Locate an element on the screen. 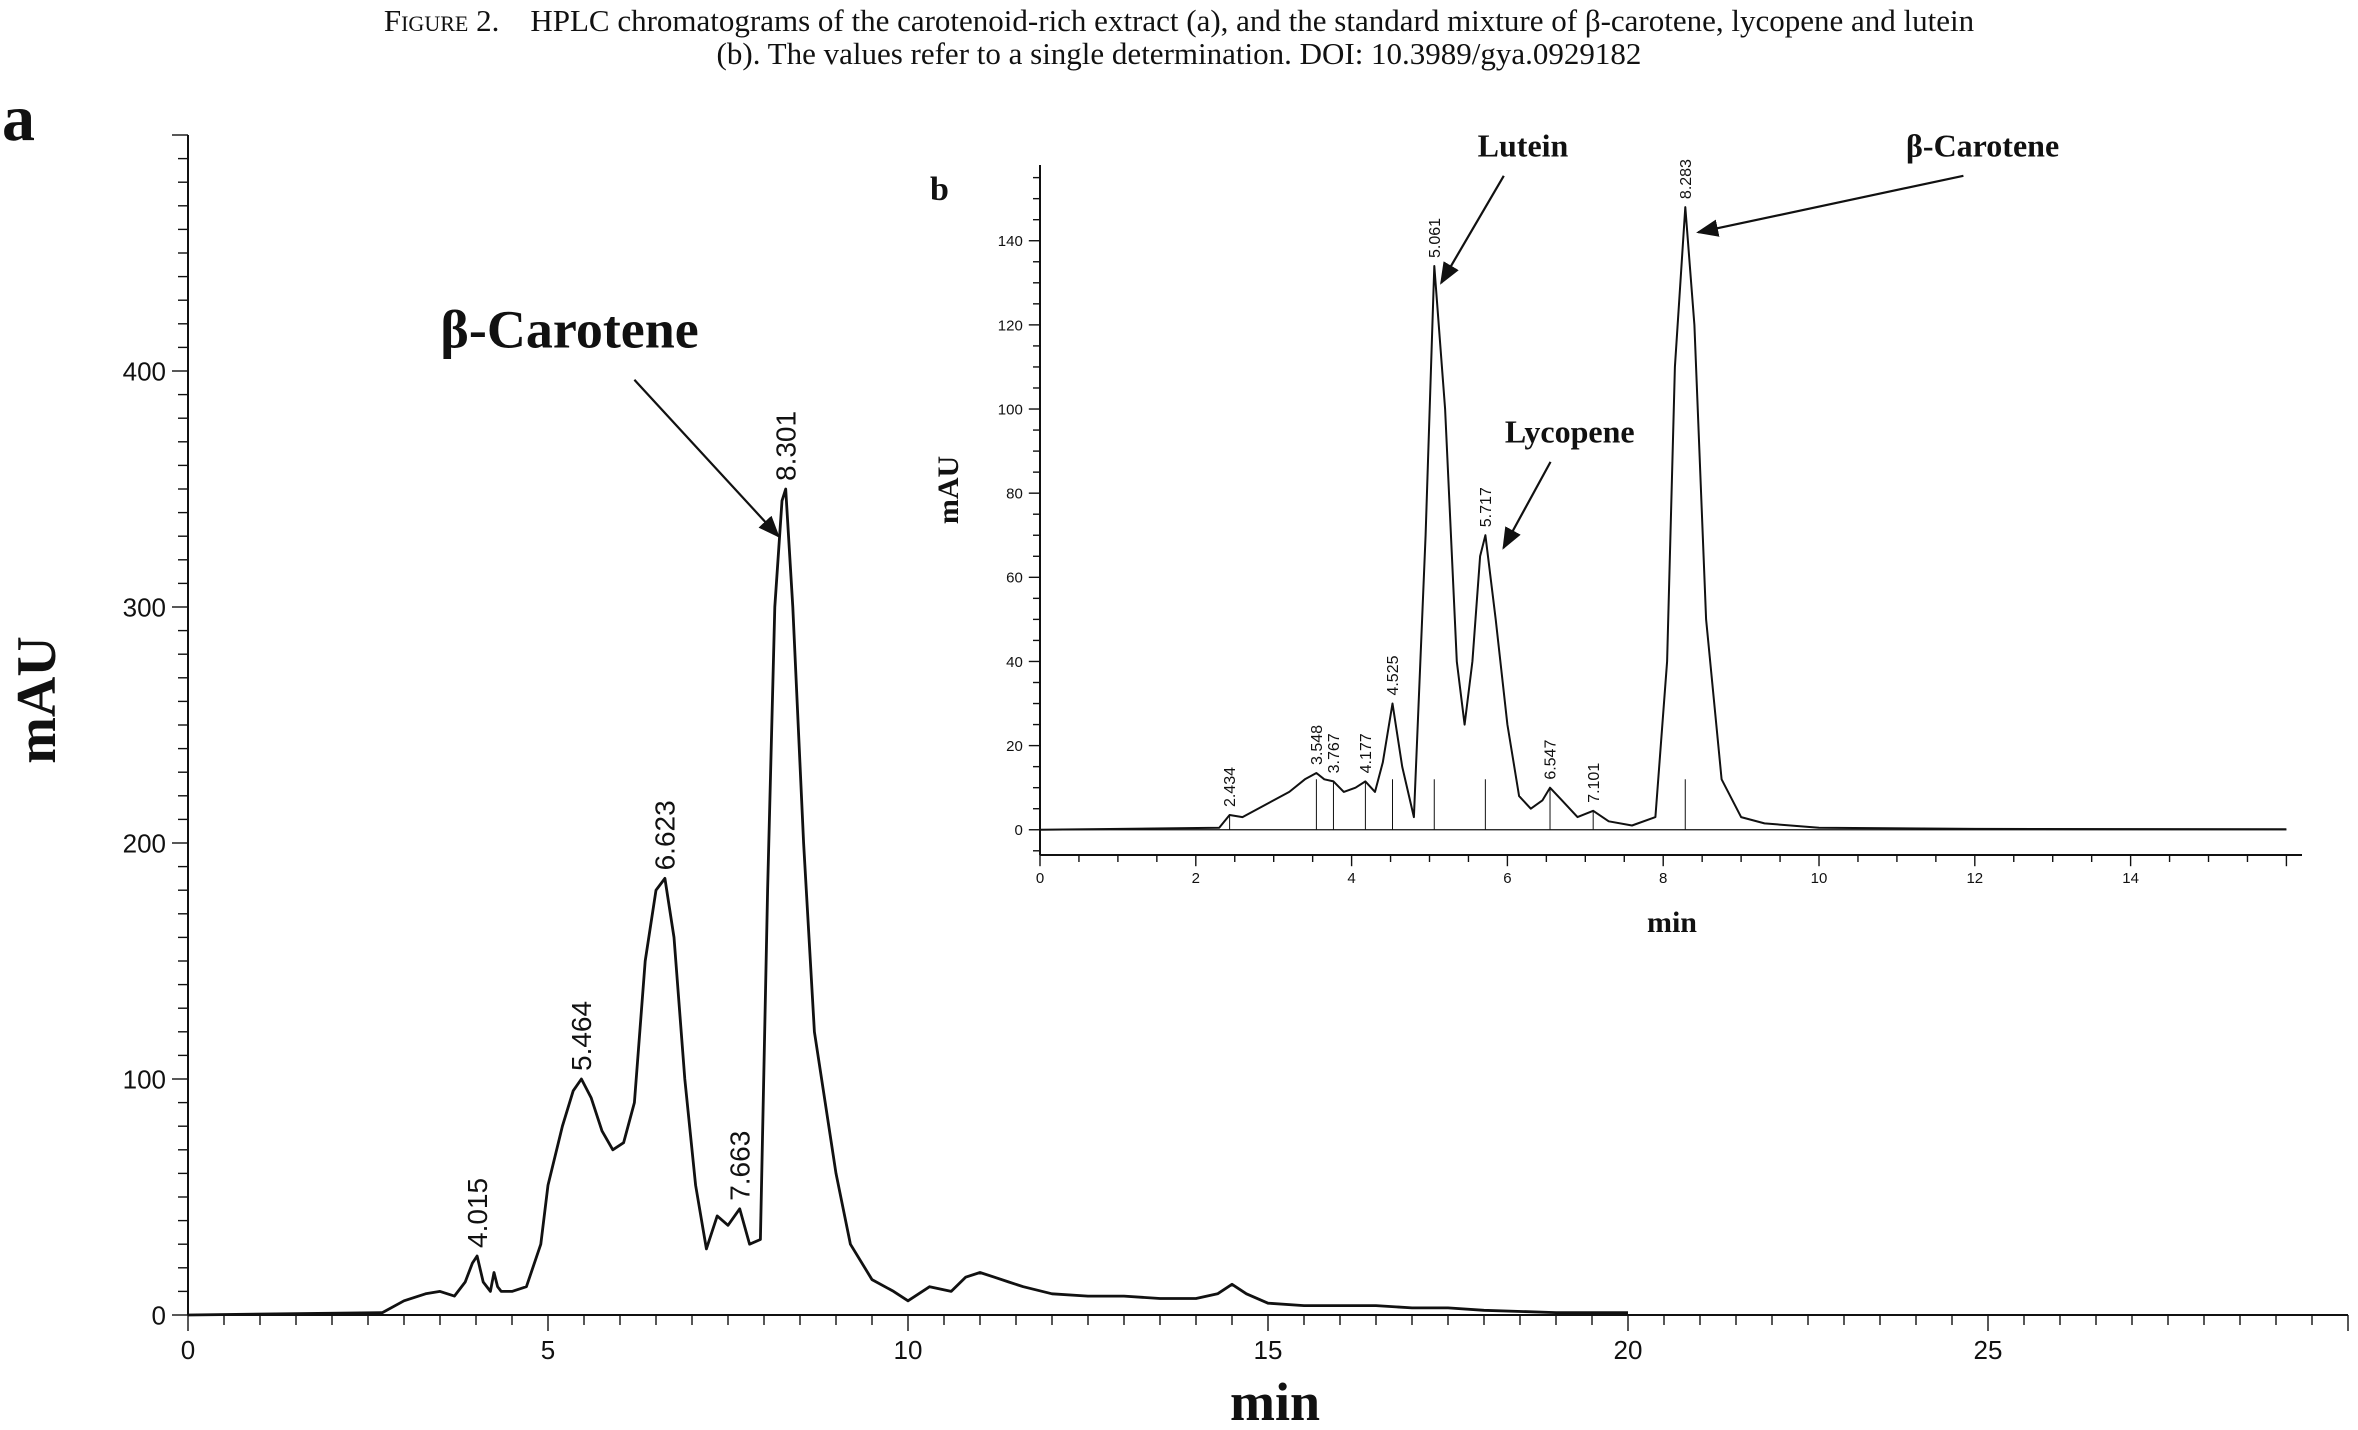 Image resolution: width=2358 pixels, height=1430 pixels. figure-label: Figure 2. is located at coordinates (441, 20).